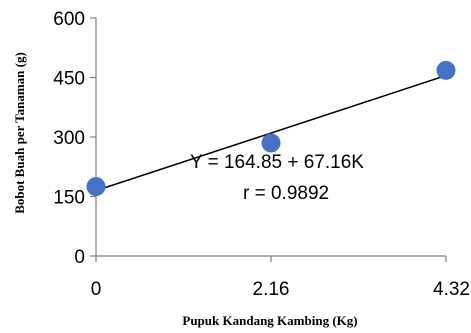  I want to click on x-axis-title: Pupuk Kandang Kambing (Kg), so click(269, 320).